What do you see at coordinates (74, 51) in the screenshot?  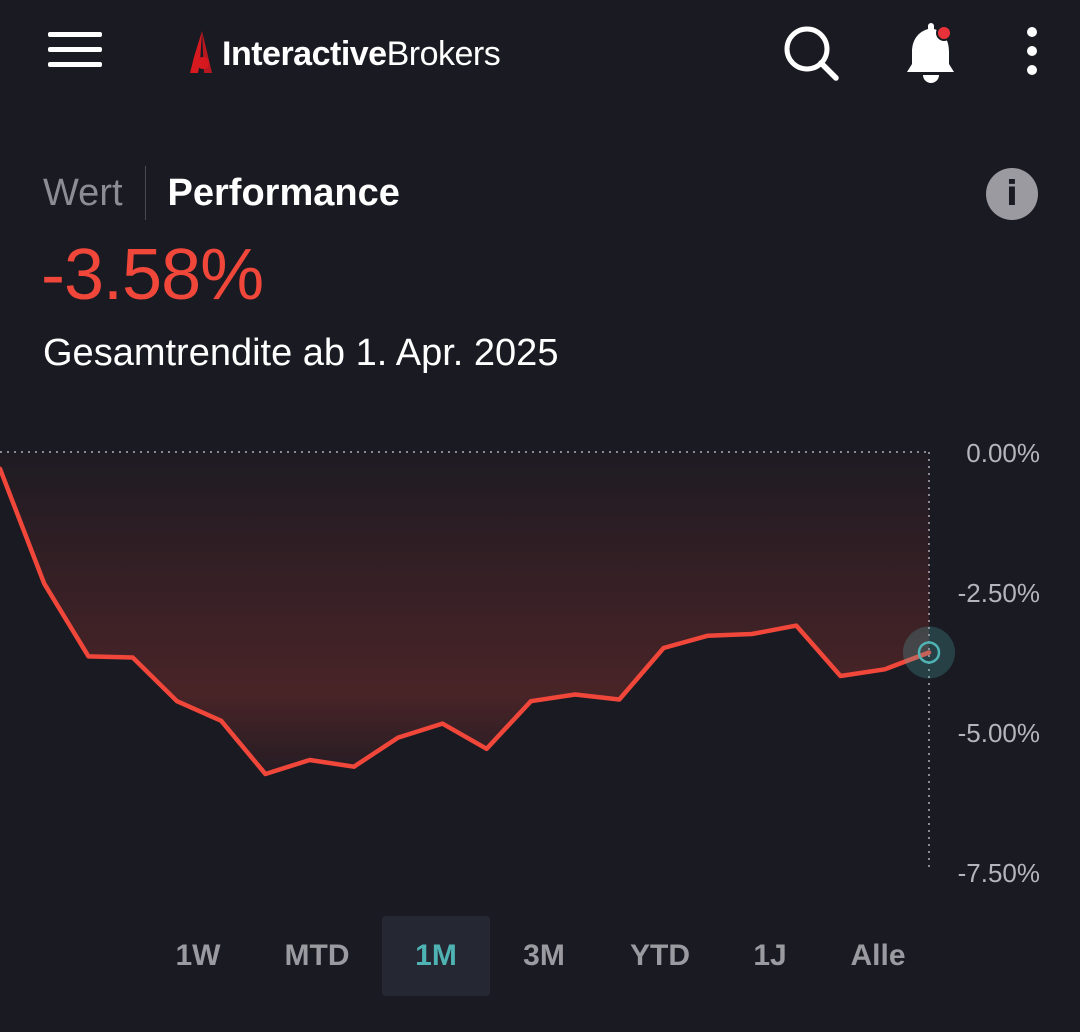 I see `menu-icon` at bounding box center [74, 51].